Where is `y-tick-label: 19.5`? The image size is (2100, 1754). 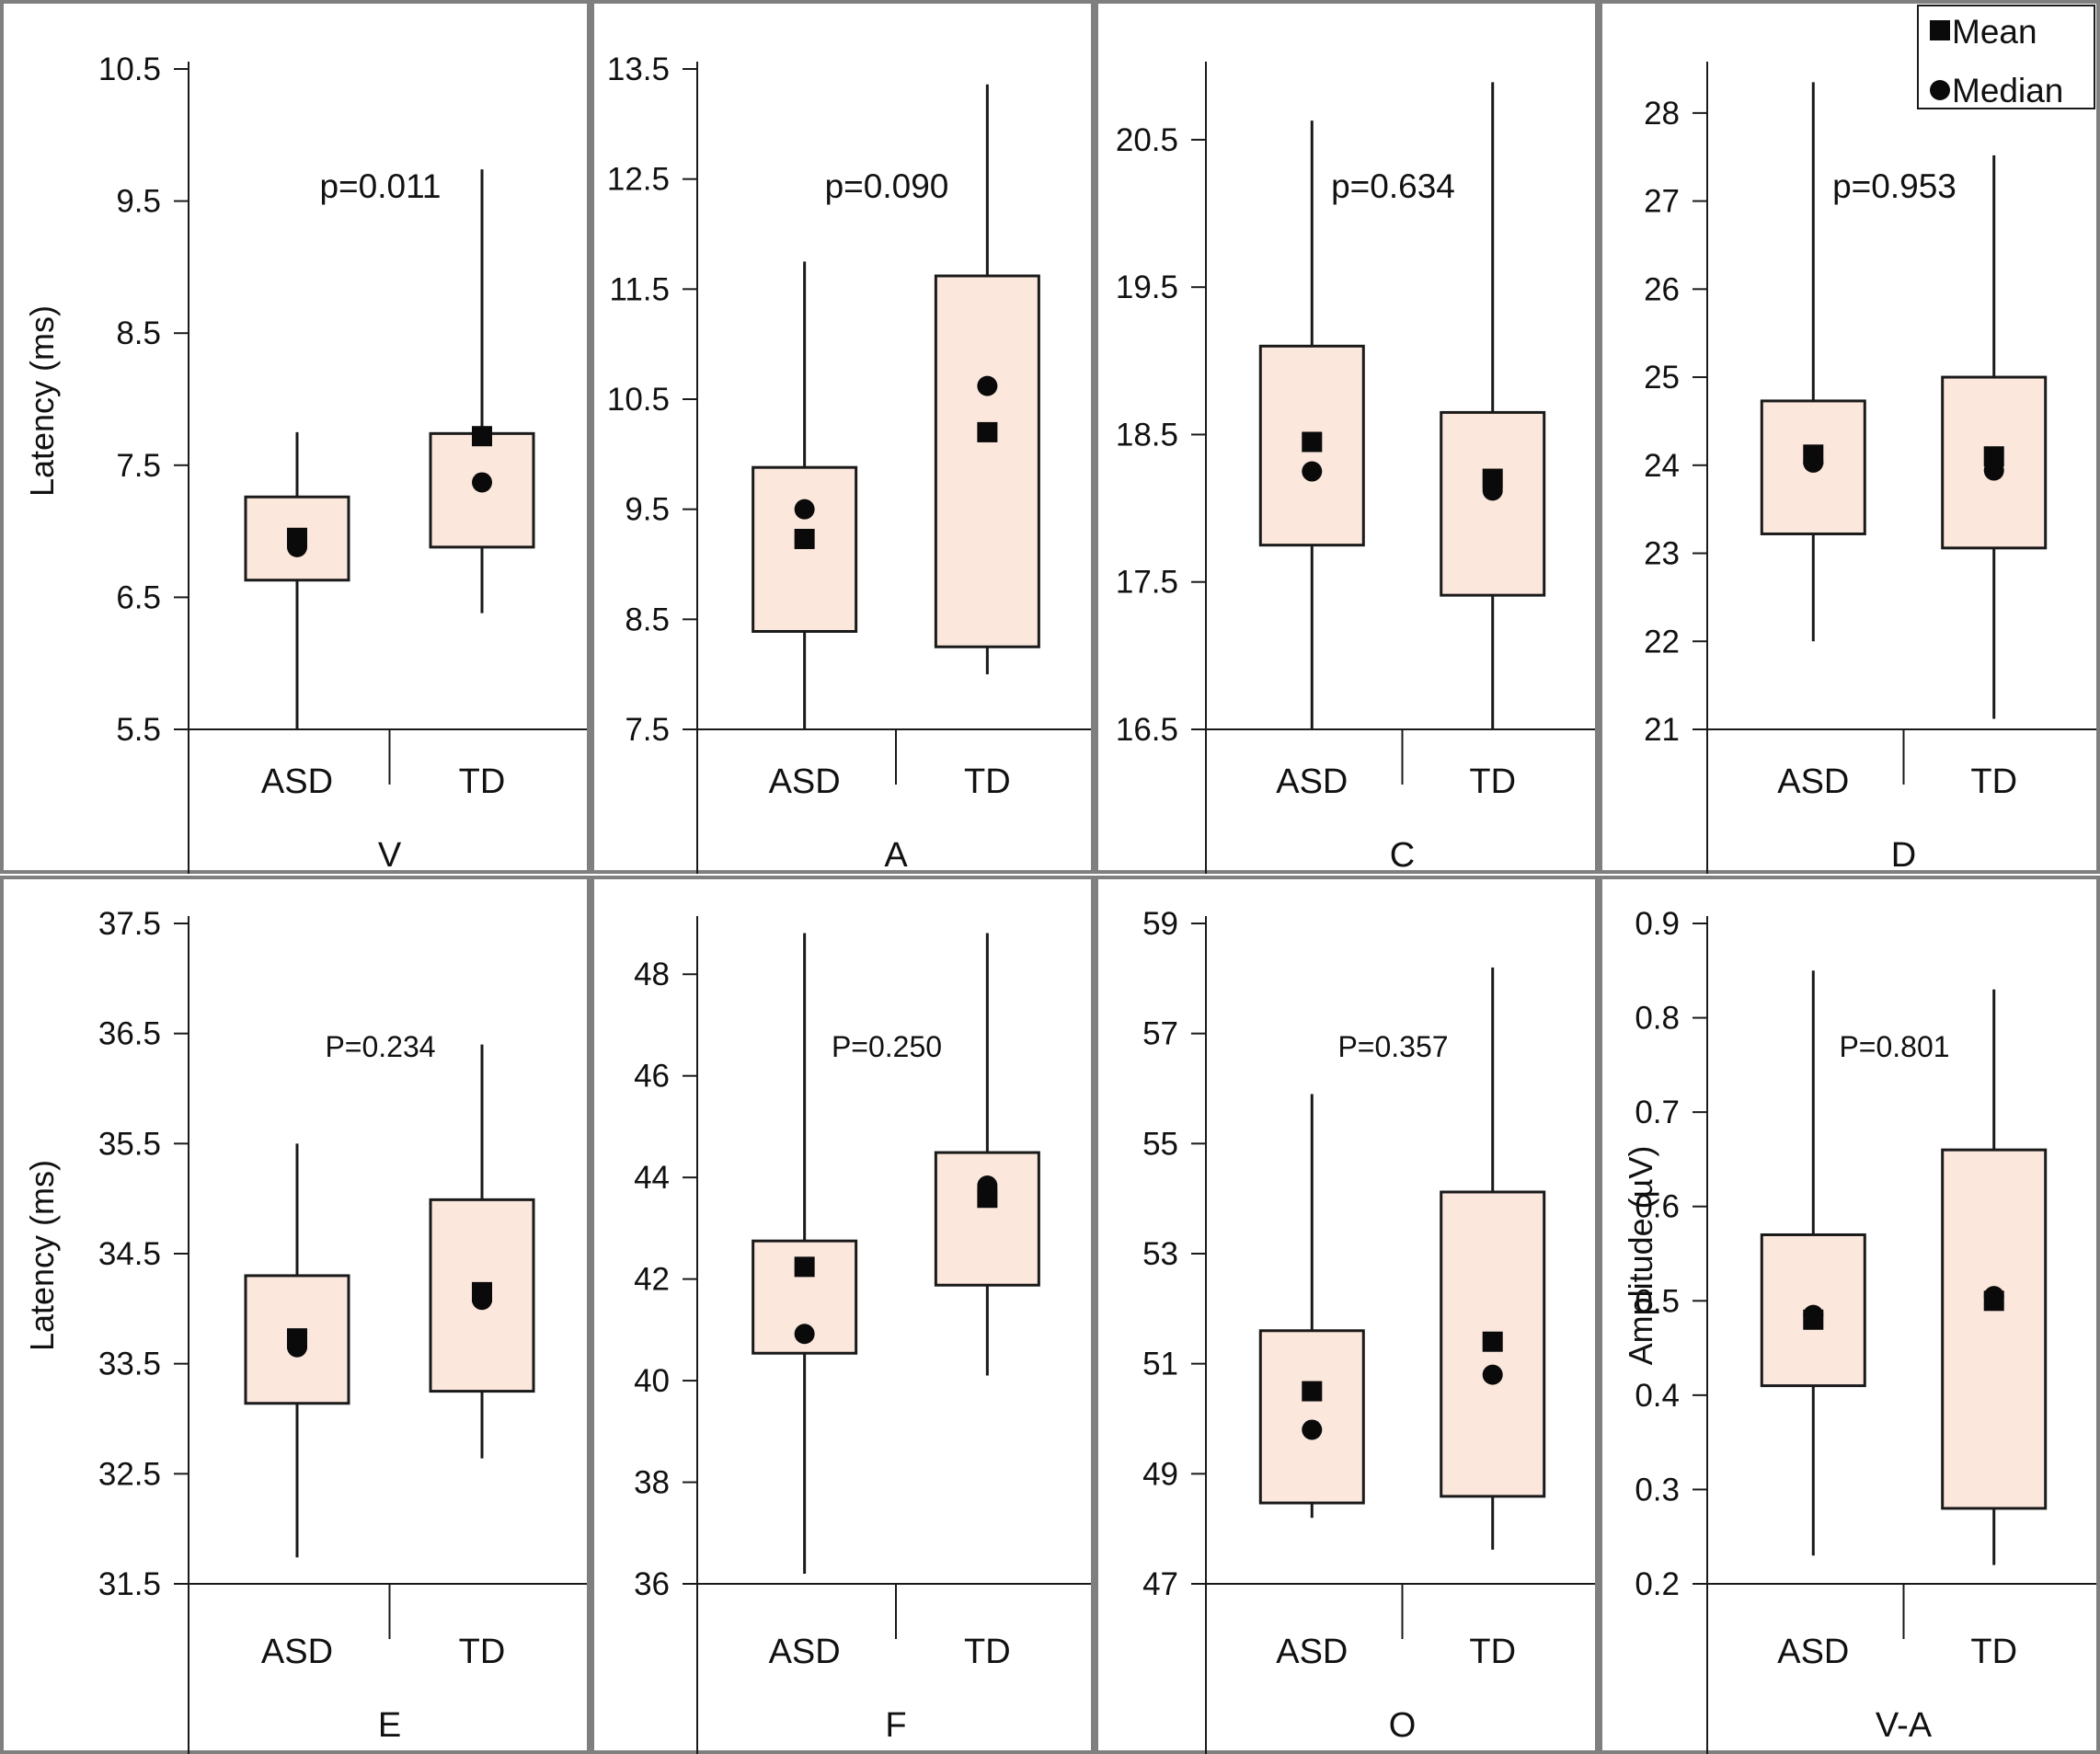
y-tick-label: 19.5 is located at coordinates (1147, 287).